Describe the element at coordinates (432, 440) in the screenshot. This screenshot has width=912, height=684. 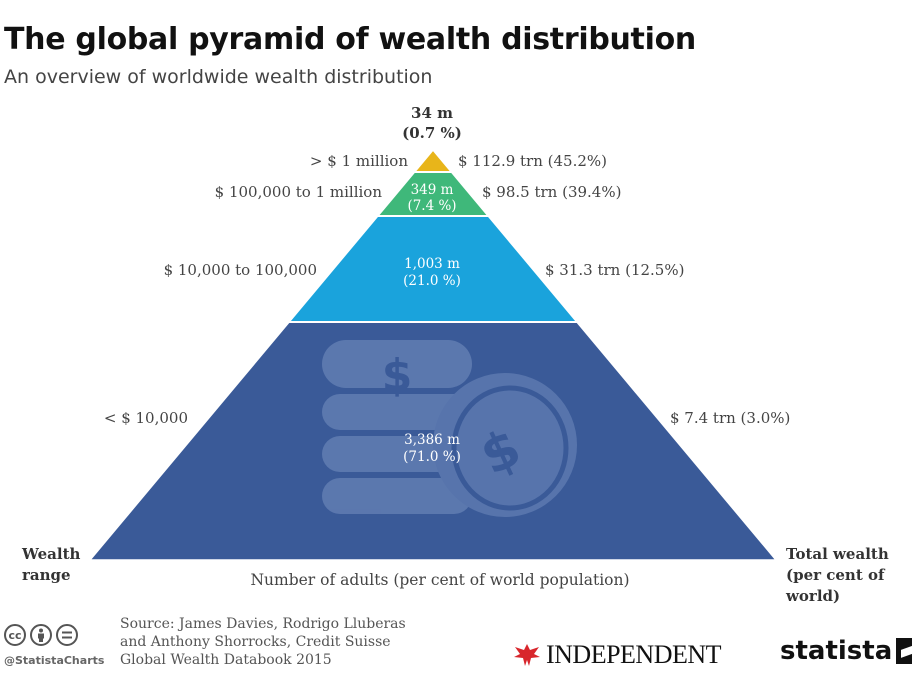
I see `adults-count-tier-4: 3,386 m` at that location.